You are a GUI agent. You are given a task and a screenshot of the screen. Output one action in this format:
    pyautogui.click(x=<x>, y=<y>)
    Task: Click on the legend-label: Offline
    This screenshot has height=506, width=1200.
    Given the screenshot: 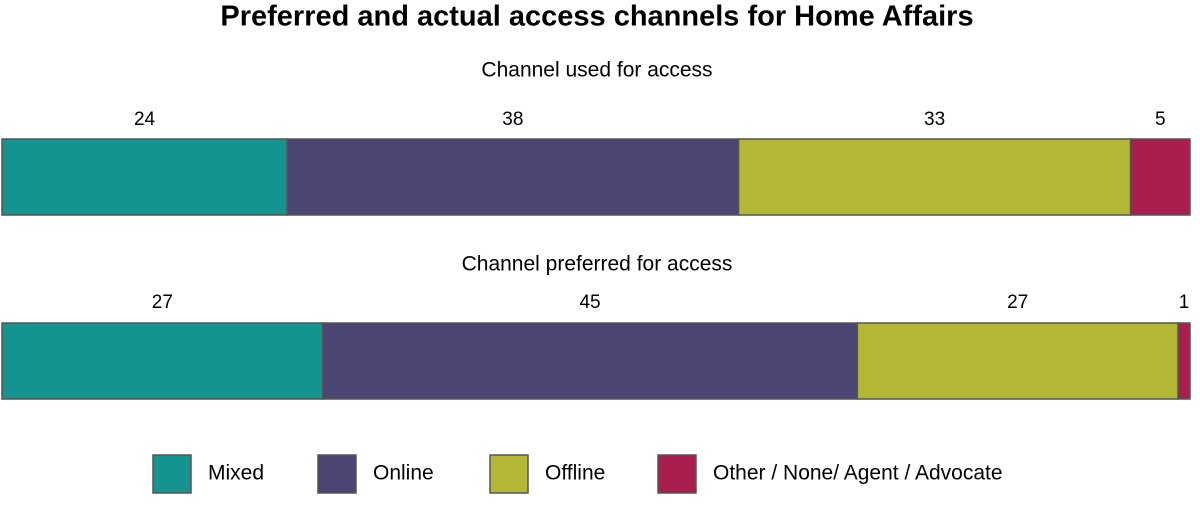 What is the action you would take?
    pyautogui.click(x=575, y=473)
    